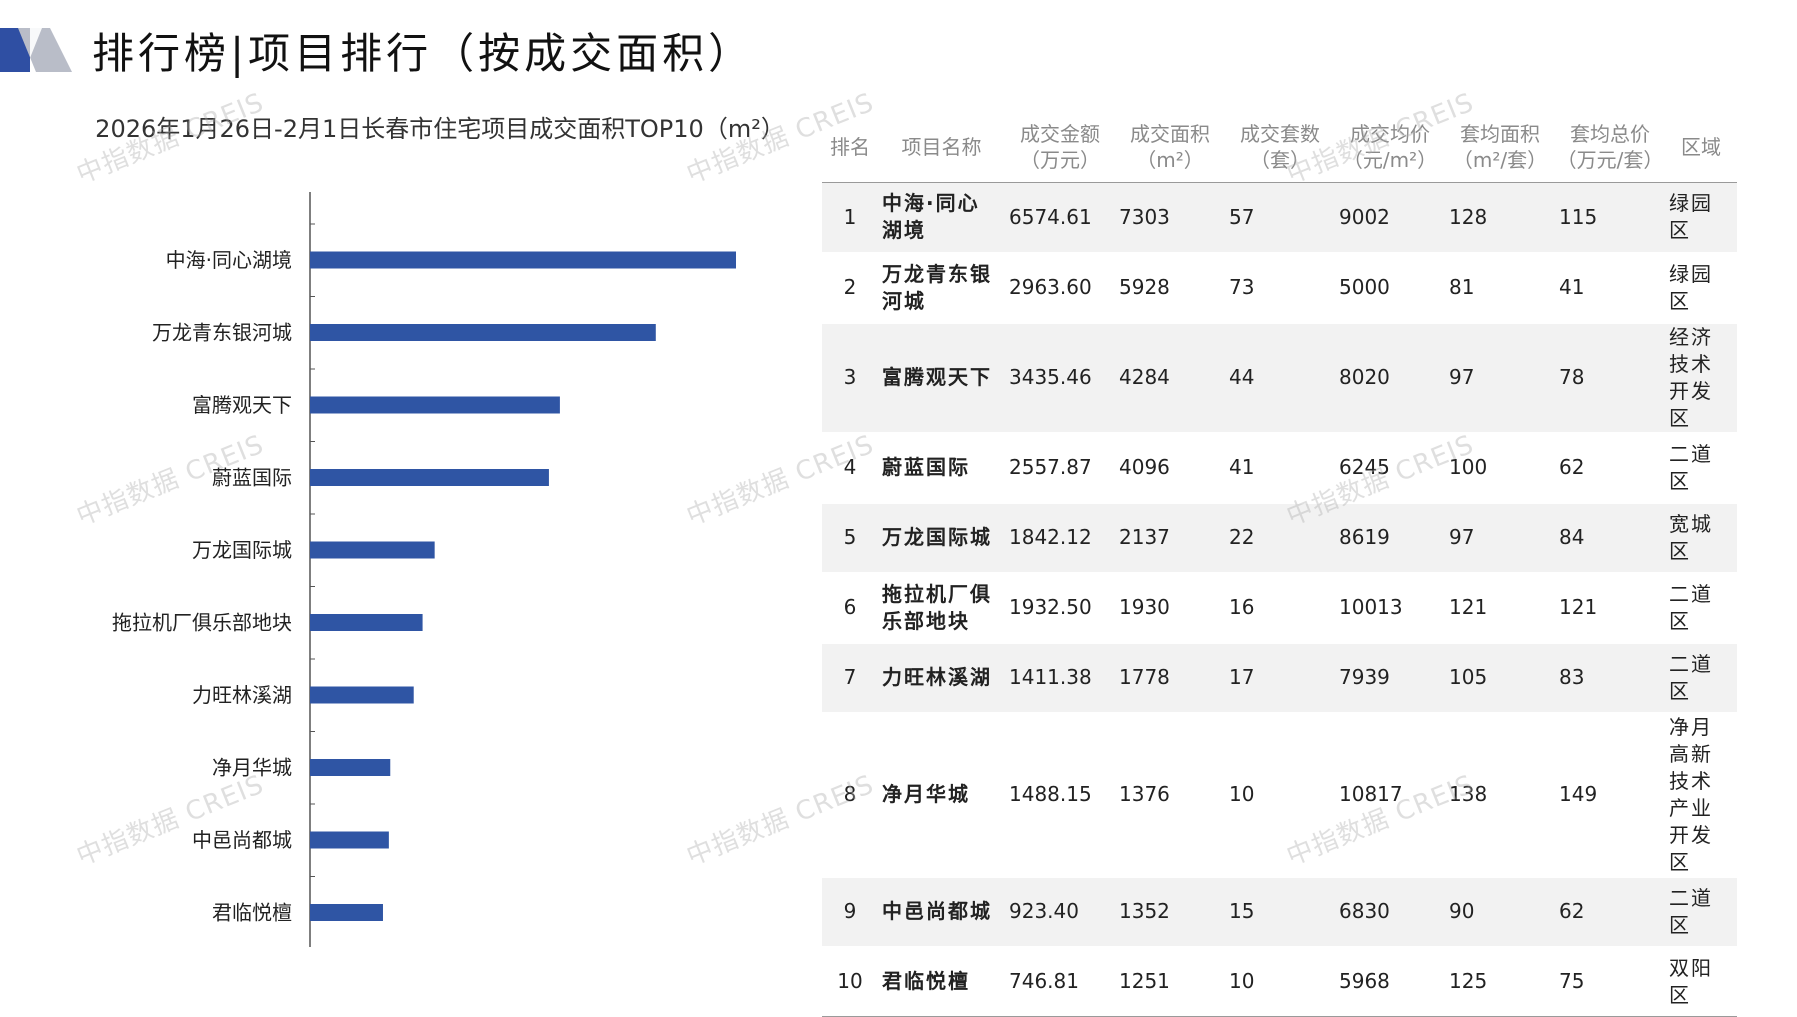  I want to click on column-header-line2: （m²/套）, so click(1500, 160).